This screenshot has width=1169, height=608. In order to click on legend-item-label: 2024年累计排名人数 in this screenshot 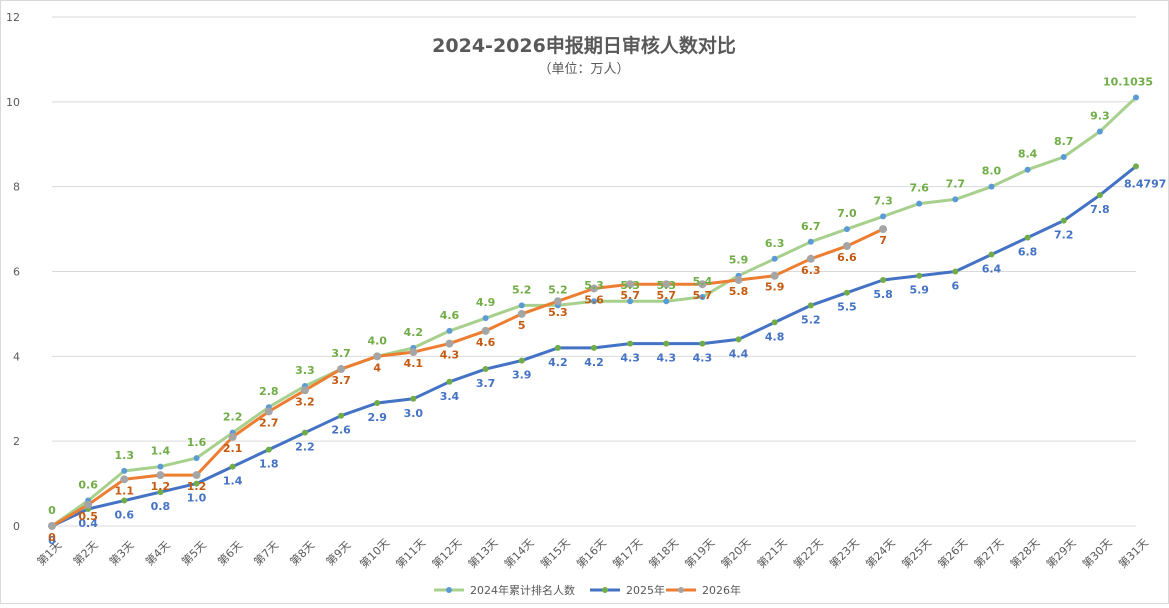, I will do `click(522, 590)`.